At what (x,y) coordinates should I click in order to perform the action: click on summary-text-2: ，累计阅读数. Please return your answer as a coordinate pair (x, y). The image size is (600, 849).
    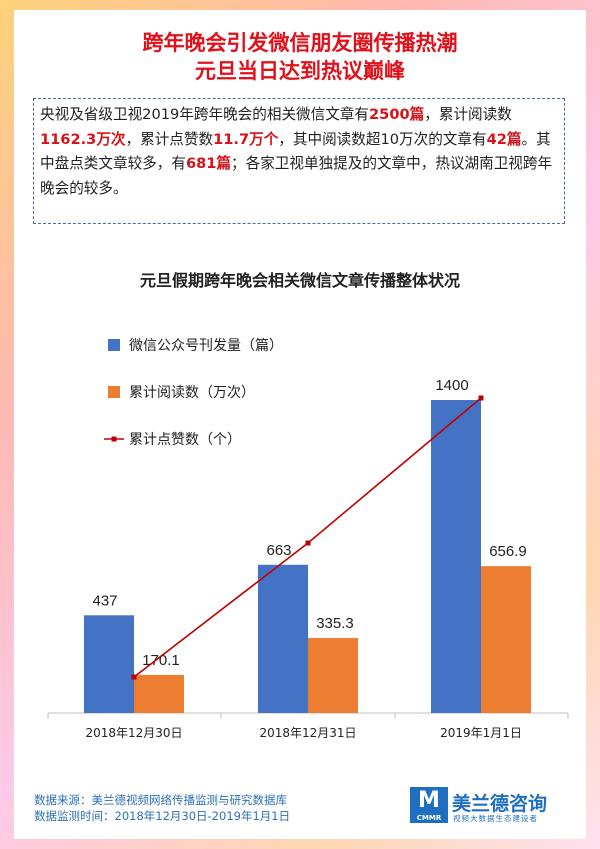
    Looking at the image, I should click on (468, 114).